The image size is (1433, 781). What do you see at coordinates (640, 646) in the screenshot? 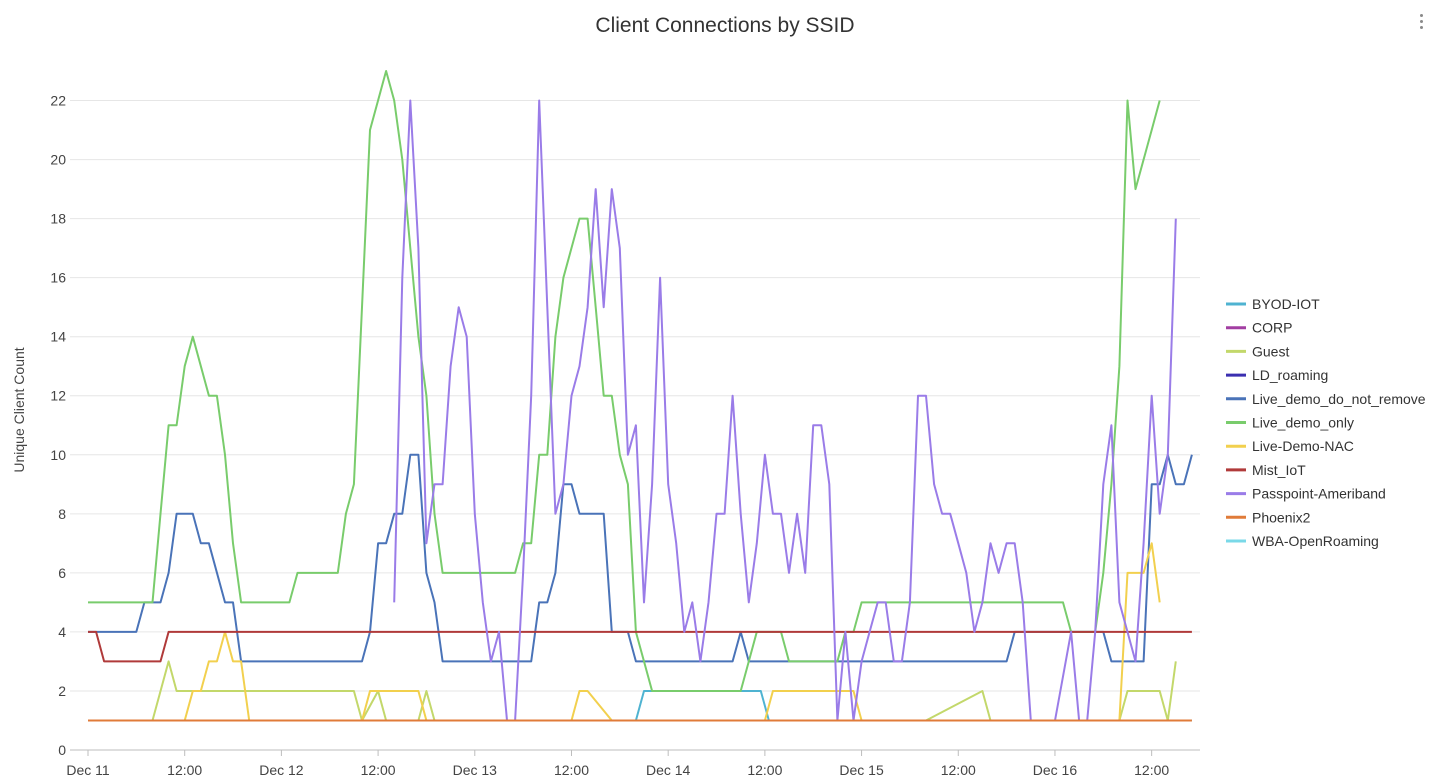
I see `series-line-mist-iot` at bounding box center [640, 646].